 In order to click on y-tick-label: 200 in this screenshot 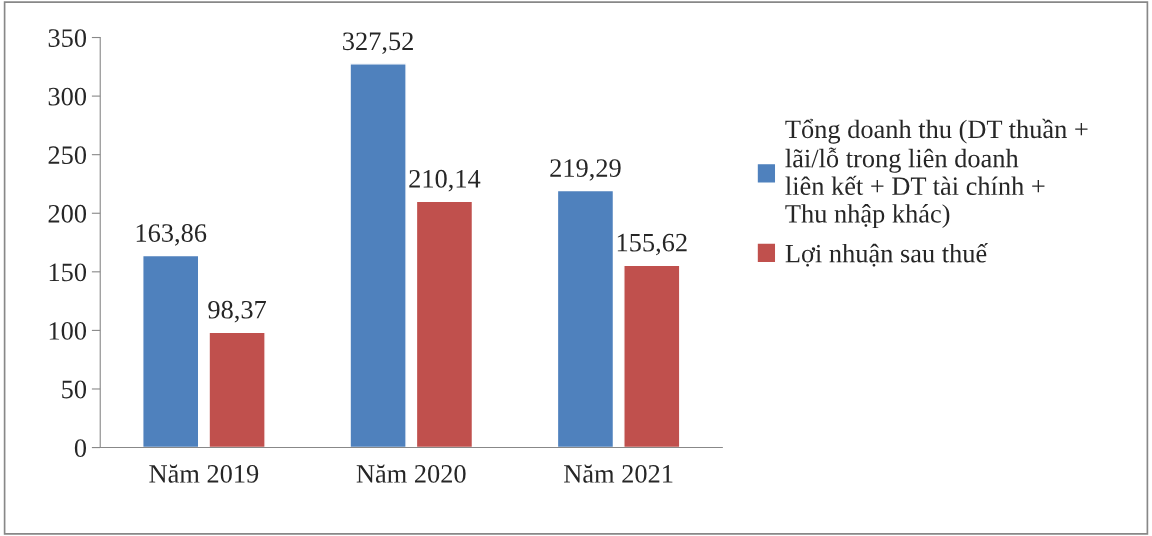, I will do `click(67, 213)`.